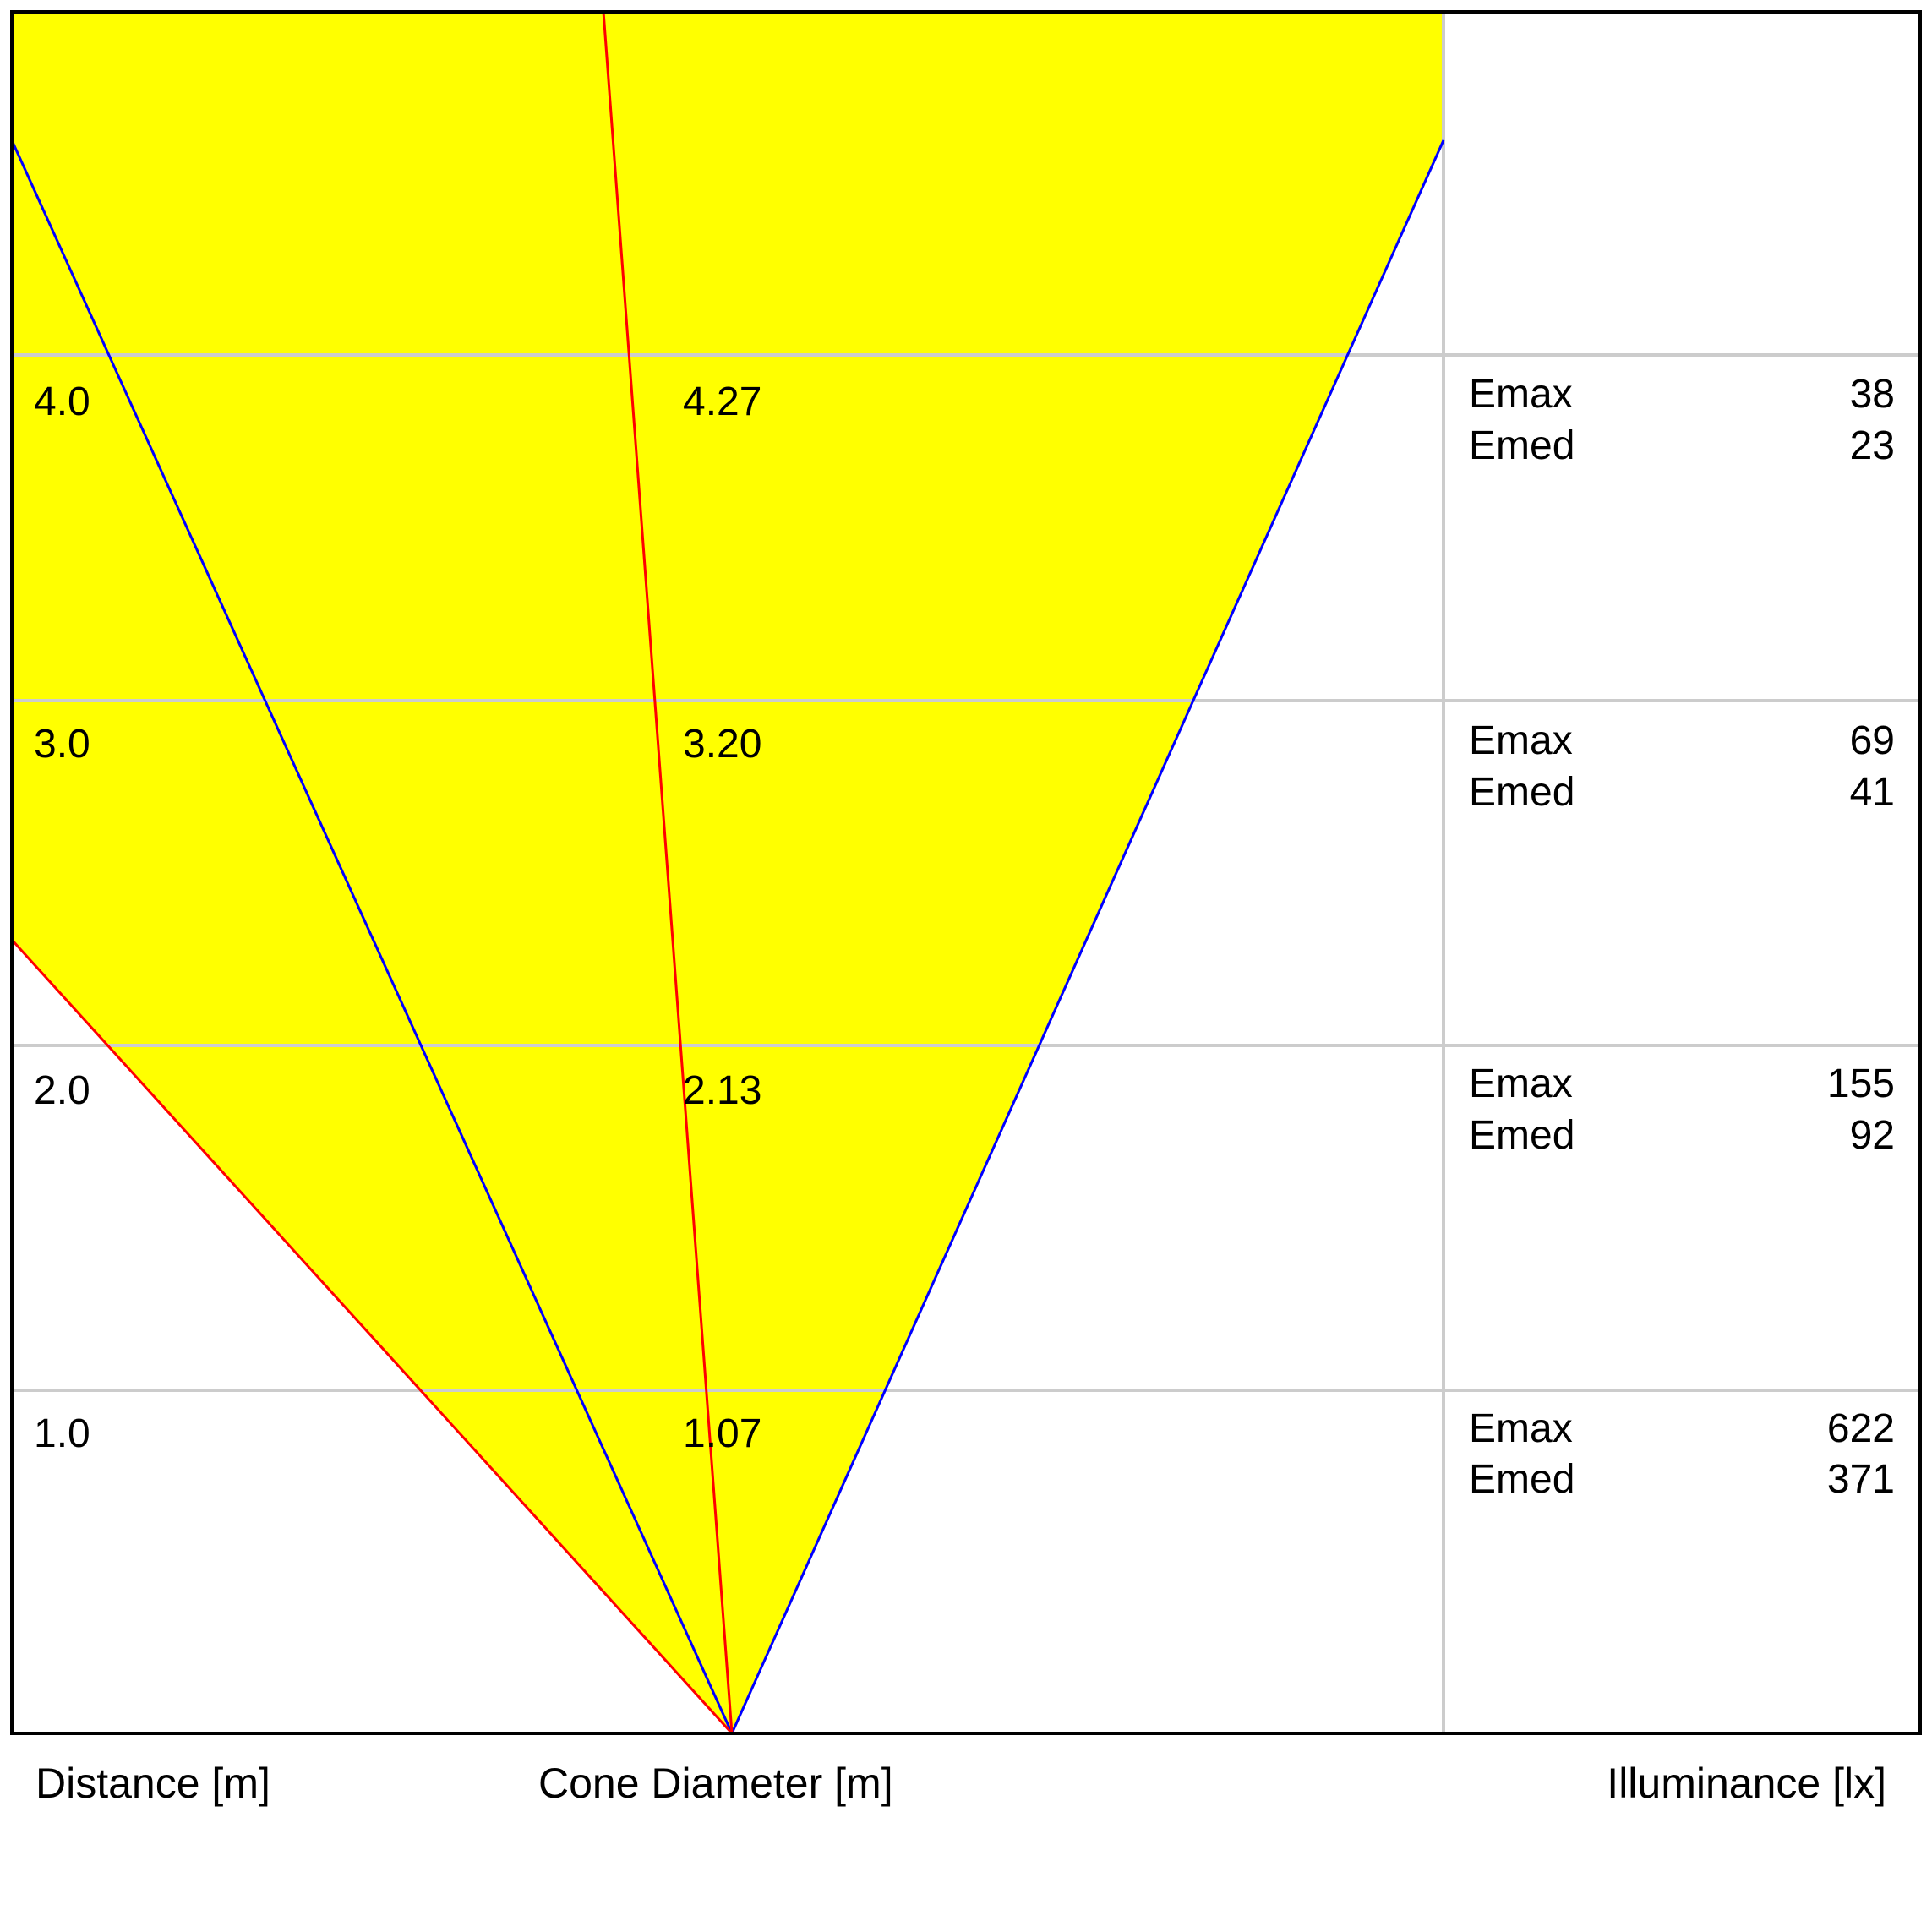 Image resolution: width=1932 pixels, height=1932 pixels. I want to click on cone-diameter-value: 1.07, so click(722, 1433).